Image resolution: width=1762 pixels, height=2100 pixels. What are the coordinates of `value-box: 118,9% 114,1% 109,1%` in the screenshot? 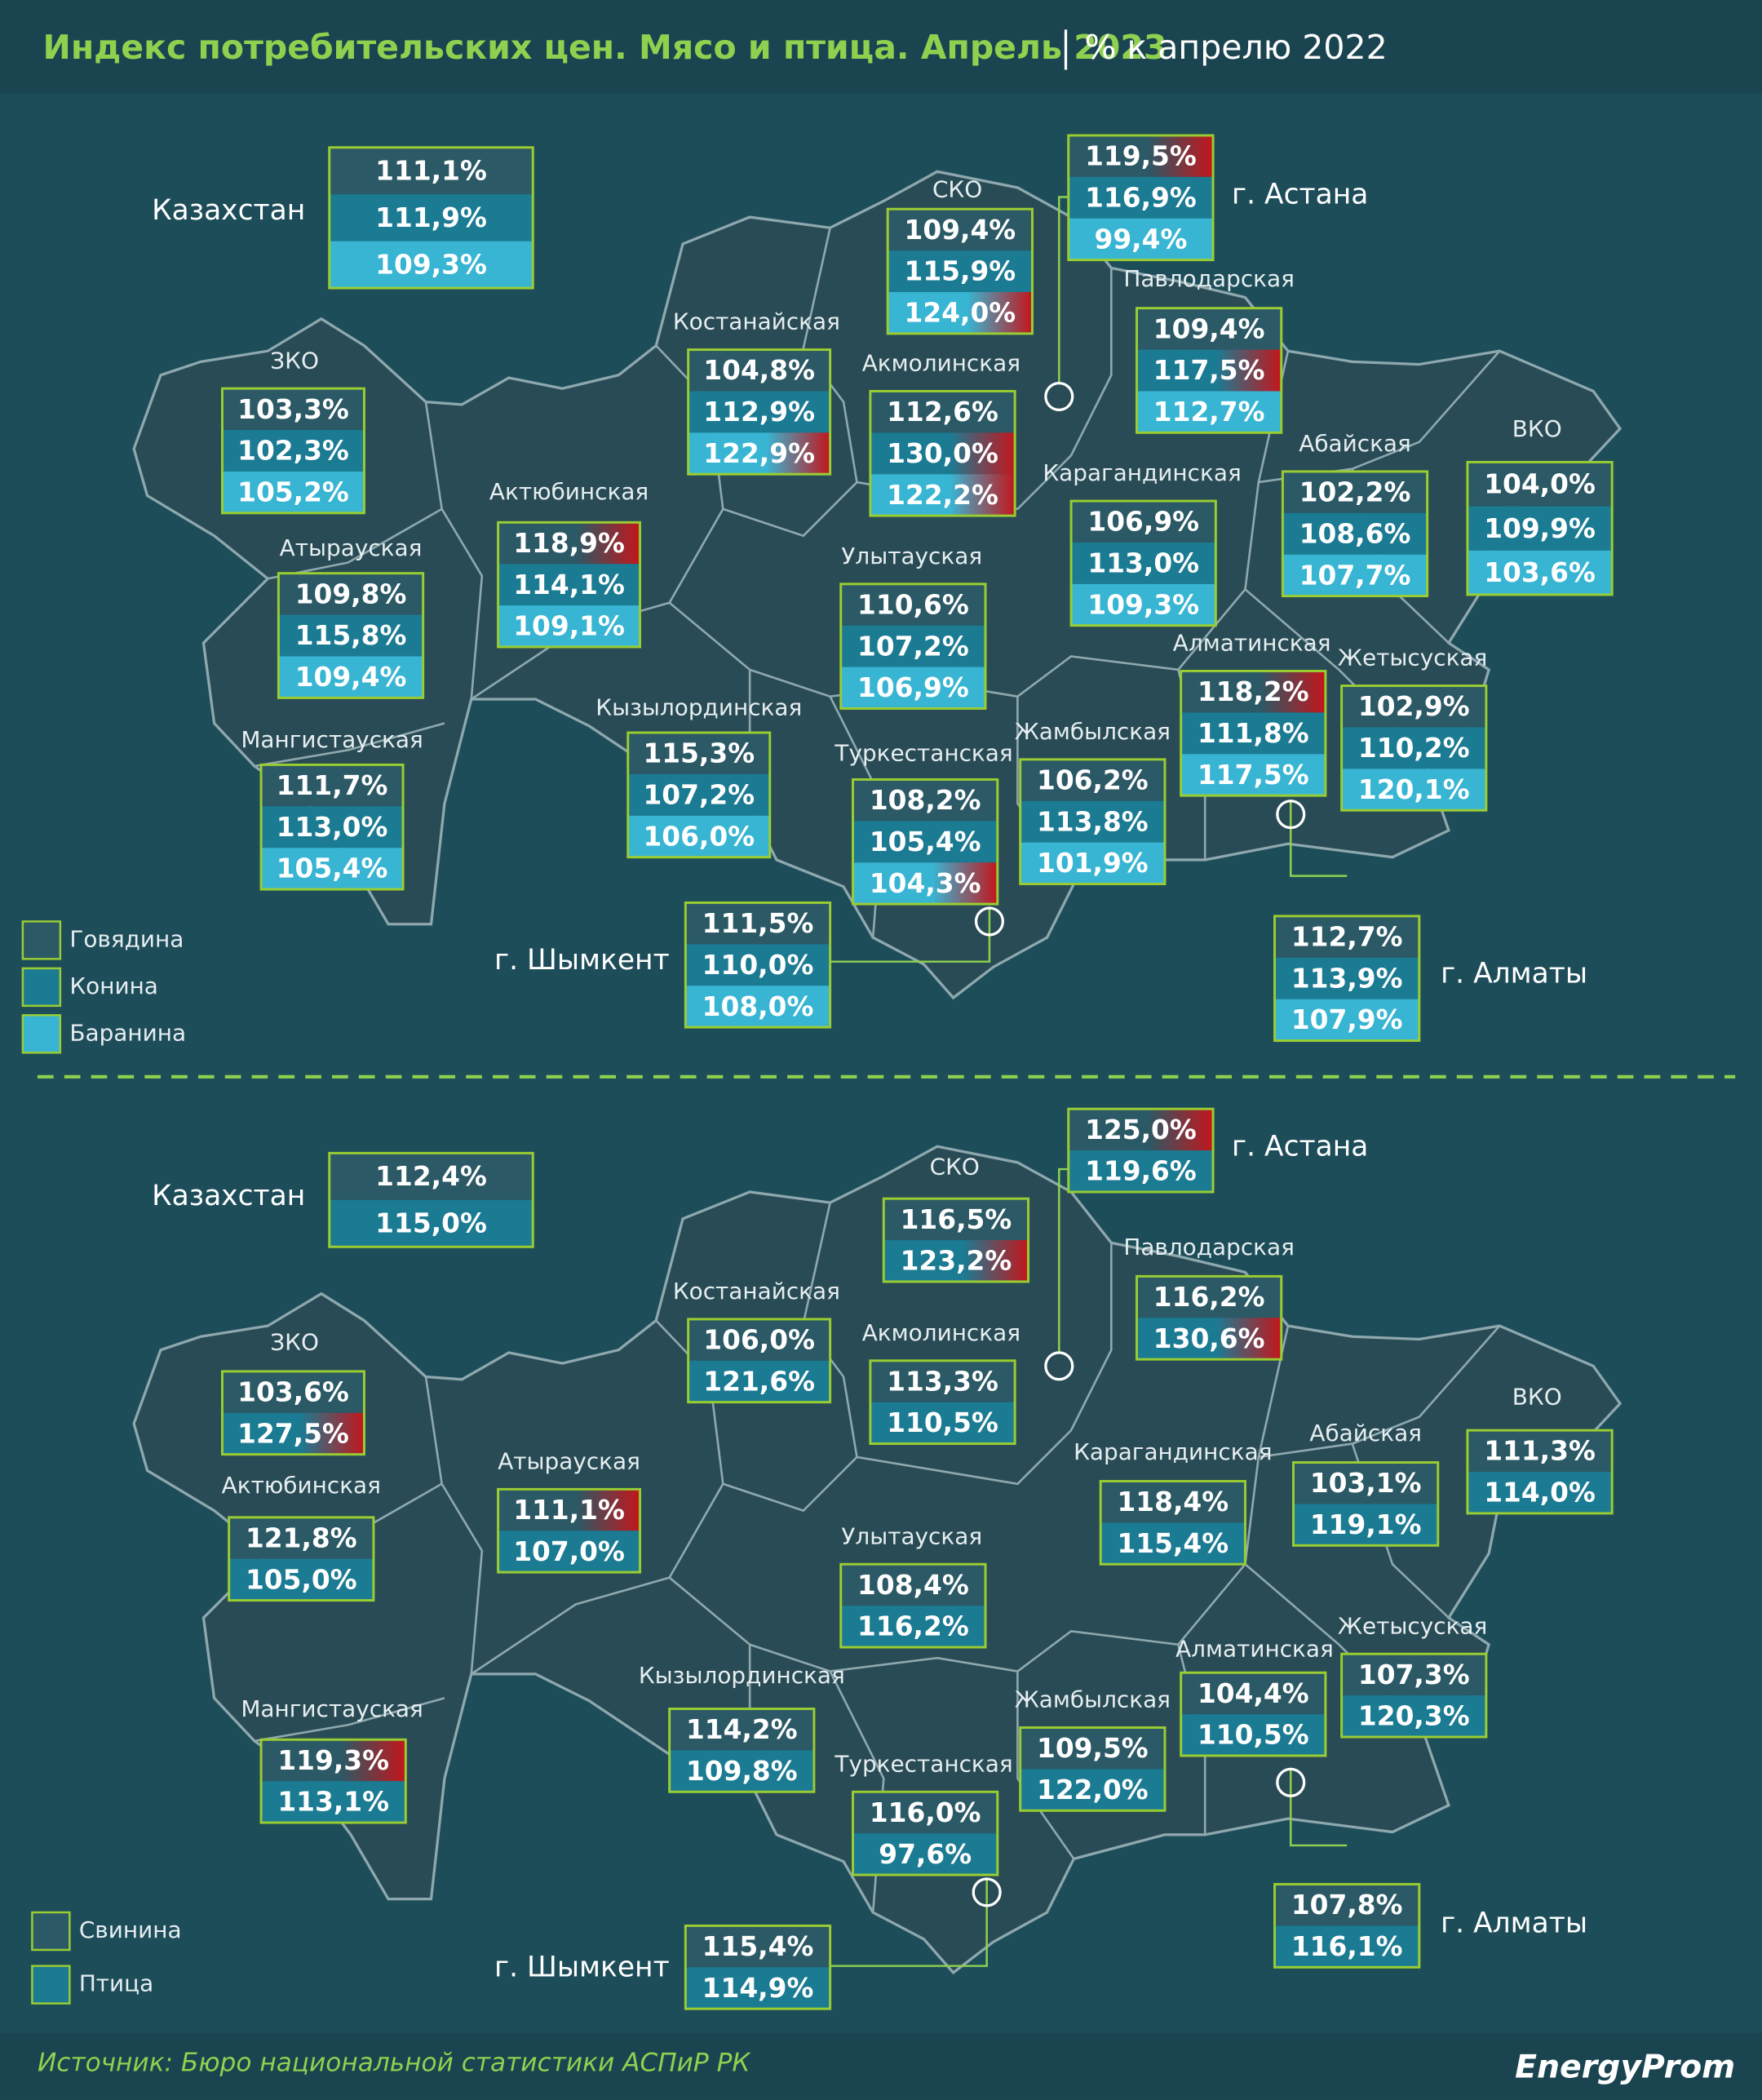 It's located at (569, 585).